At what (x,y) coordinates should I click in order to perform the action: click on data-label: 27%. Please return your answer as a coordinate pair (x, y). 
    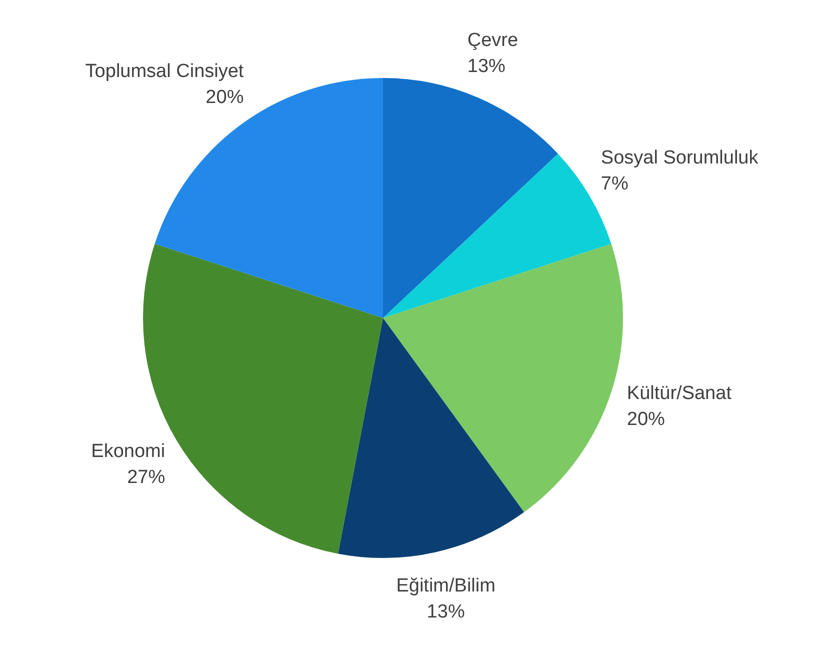
    Looking at the image, I should click on (146, 477).